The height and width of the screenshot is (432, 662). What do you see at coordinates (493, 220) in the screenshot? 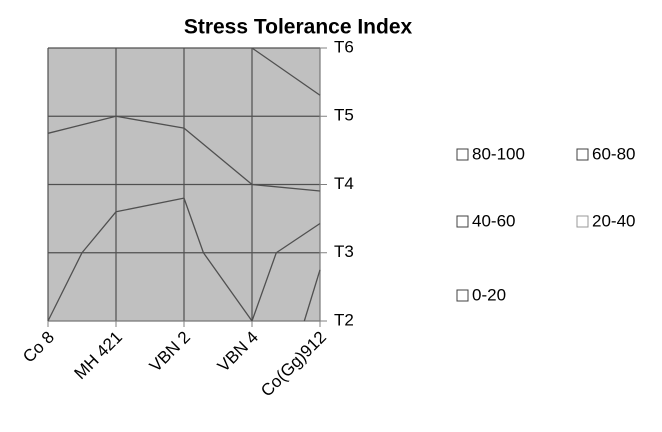
I see `legend-label: 40-60` at bounding box center [493, 220].